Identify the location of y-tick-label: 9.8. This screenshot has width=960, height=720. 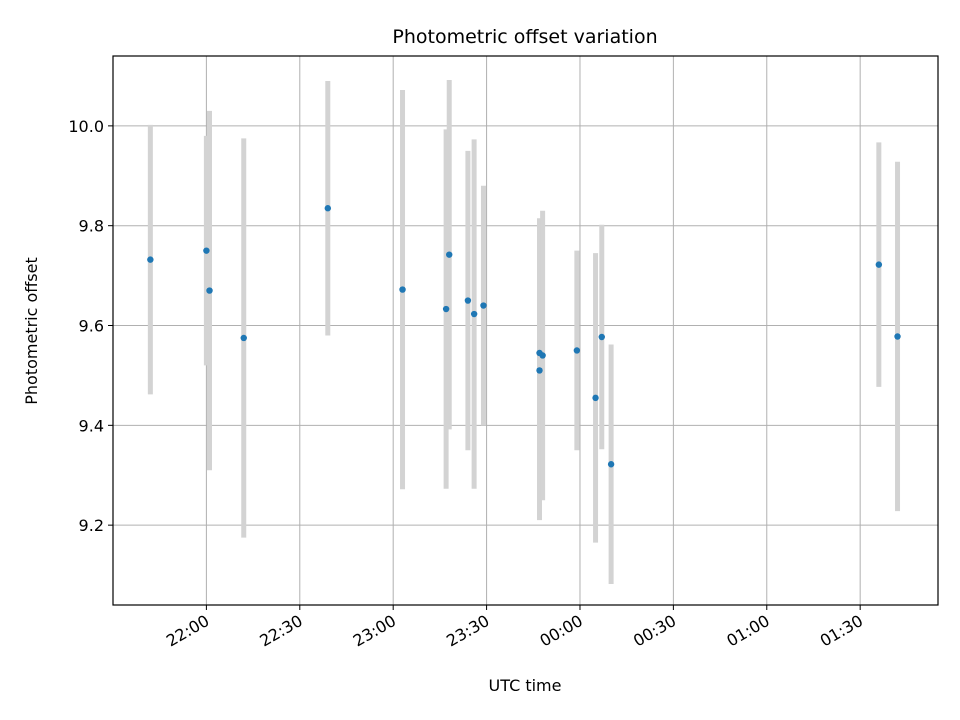
(91, 226).